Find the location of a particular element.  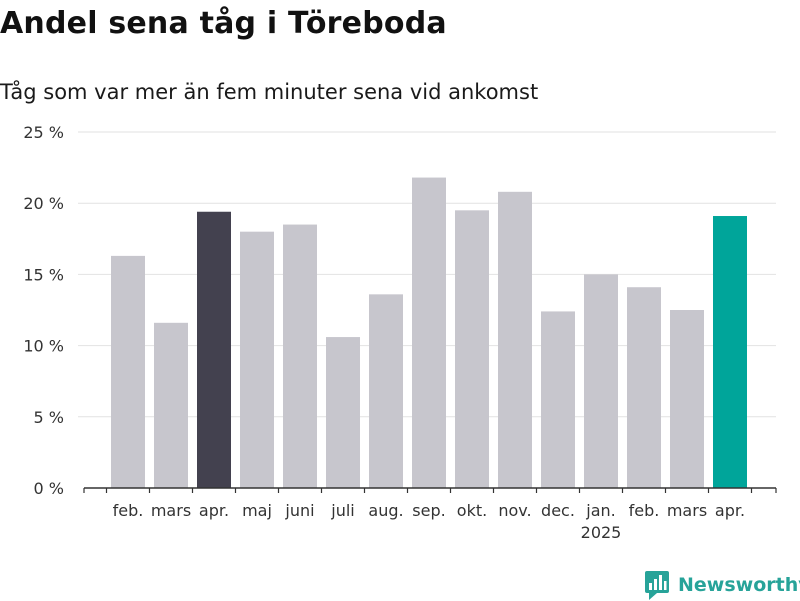

y-tick-label: 5 % is located at coordinates (49, 417).